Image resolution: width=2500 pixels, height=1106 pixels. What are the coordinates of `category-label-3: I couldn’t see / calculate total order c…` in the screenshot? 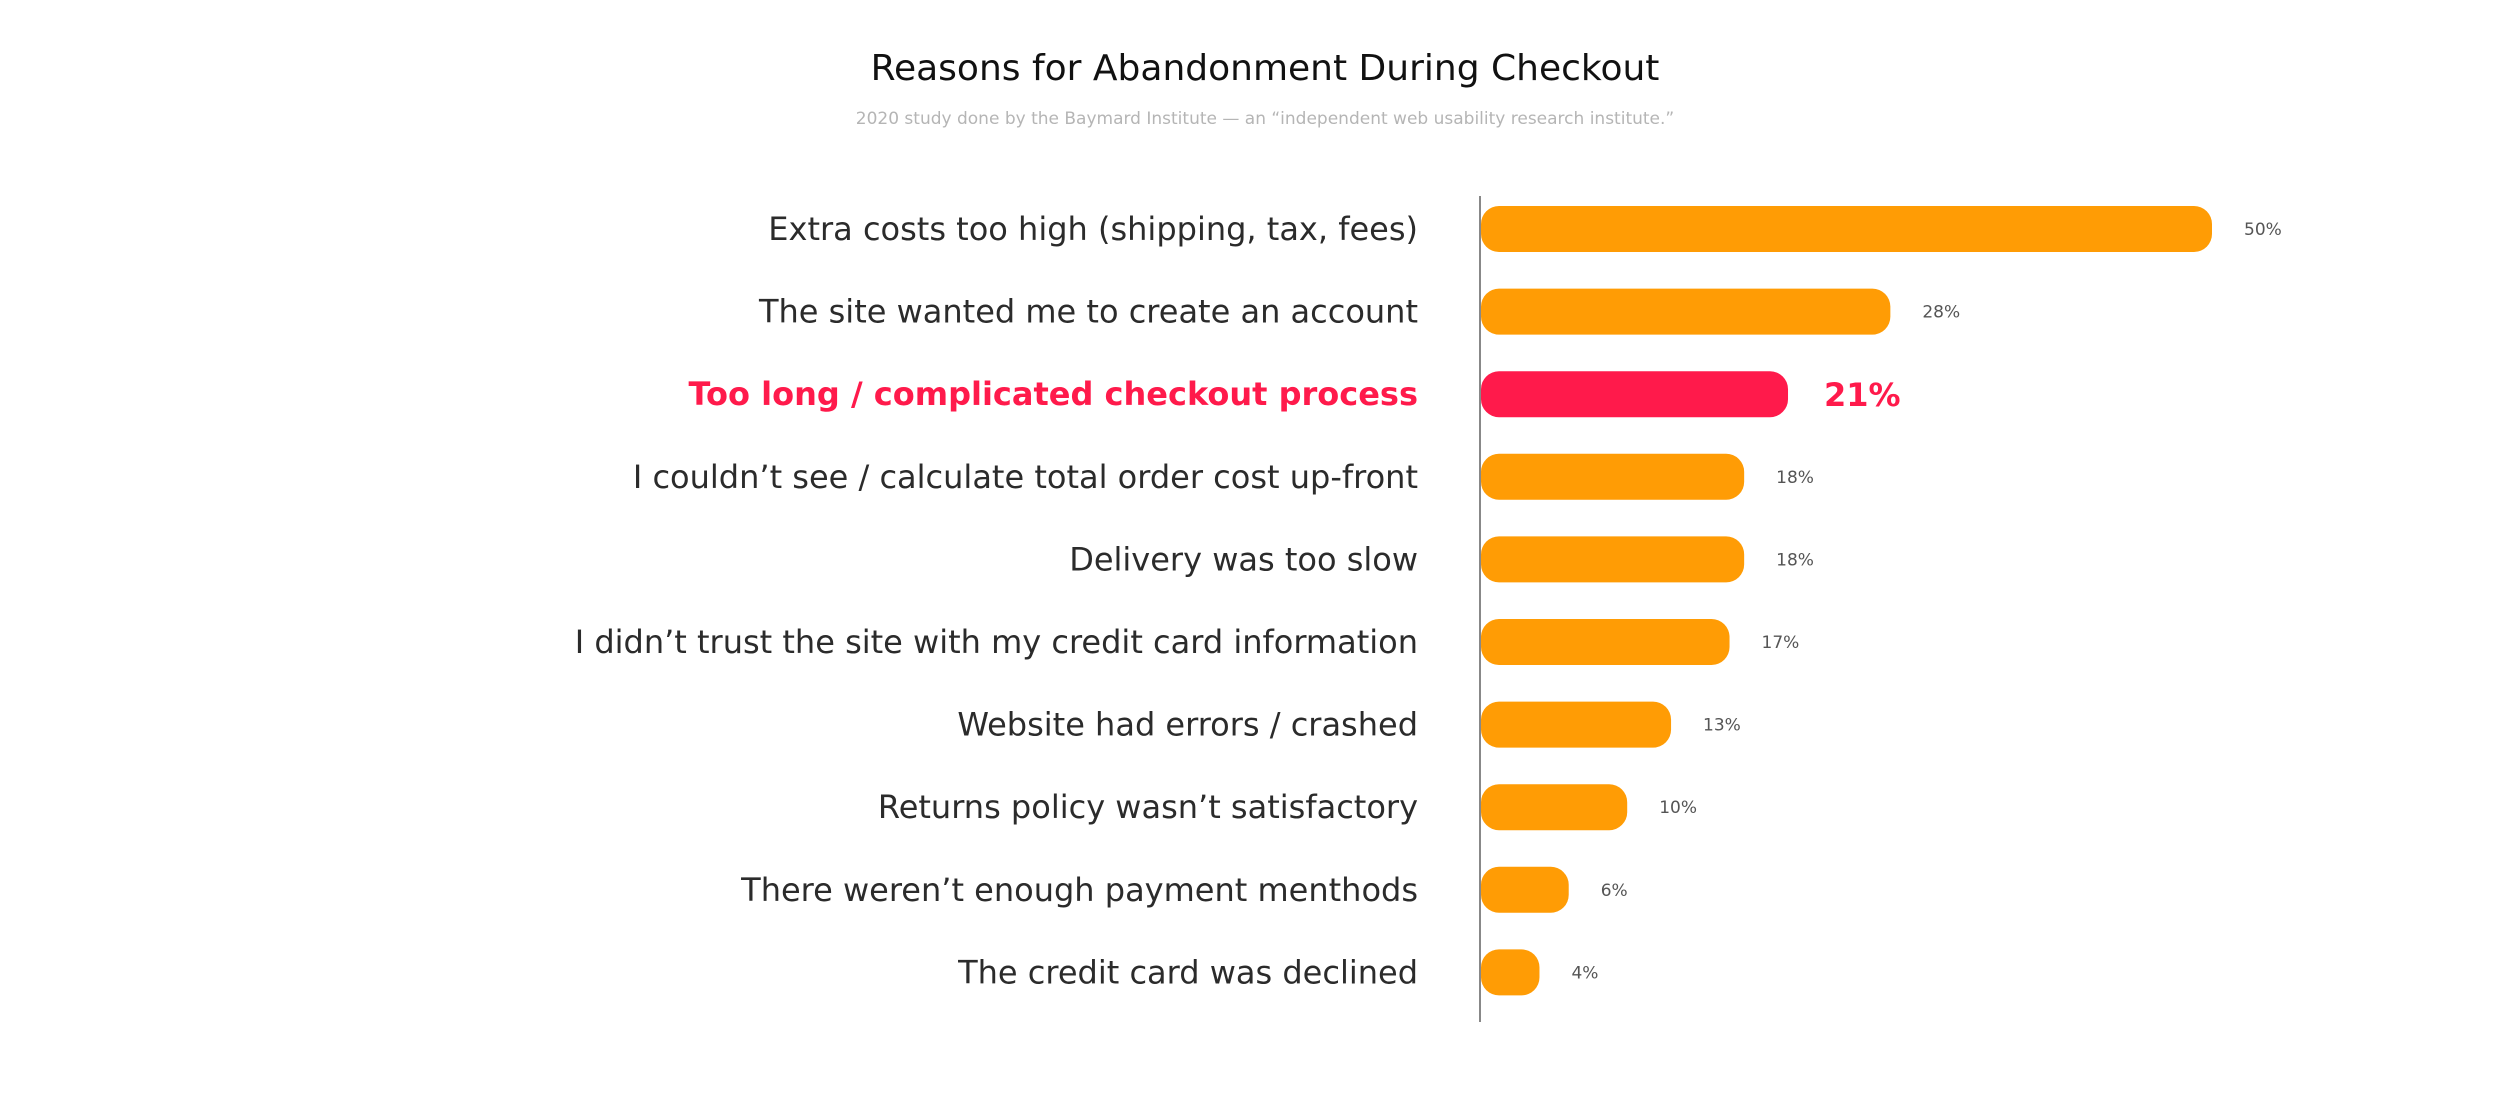 It's located at (1025, 477).